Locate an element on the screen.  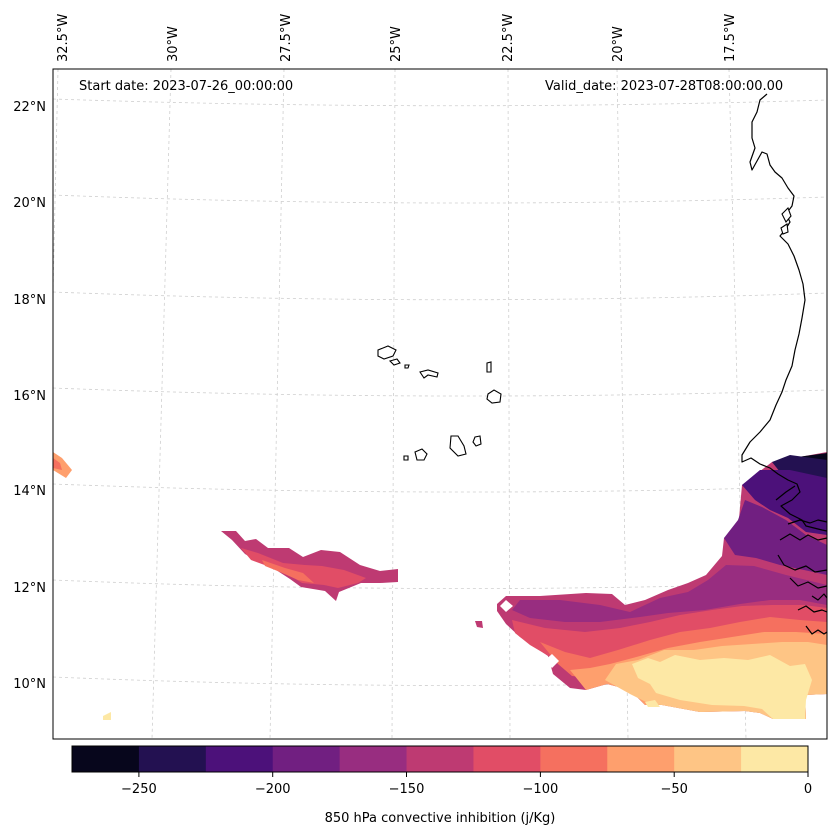
colorbar-tick-minus-100: −100 is located at coordinates (541, 789).